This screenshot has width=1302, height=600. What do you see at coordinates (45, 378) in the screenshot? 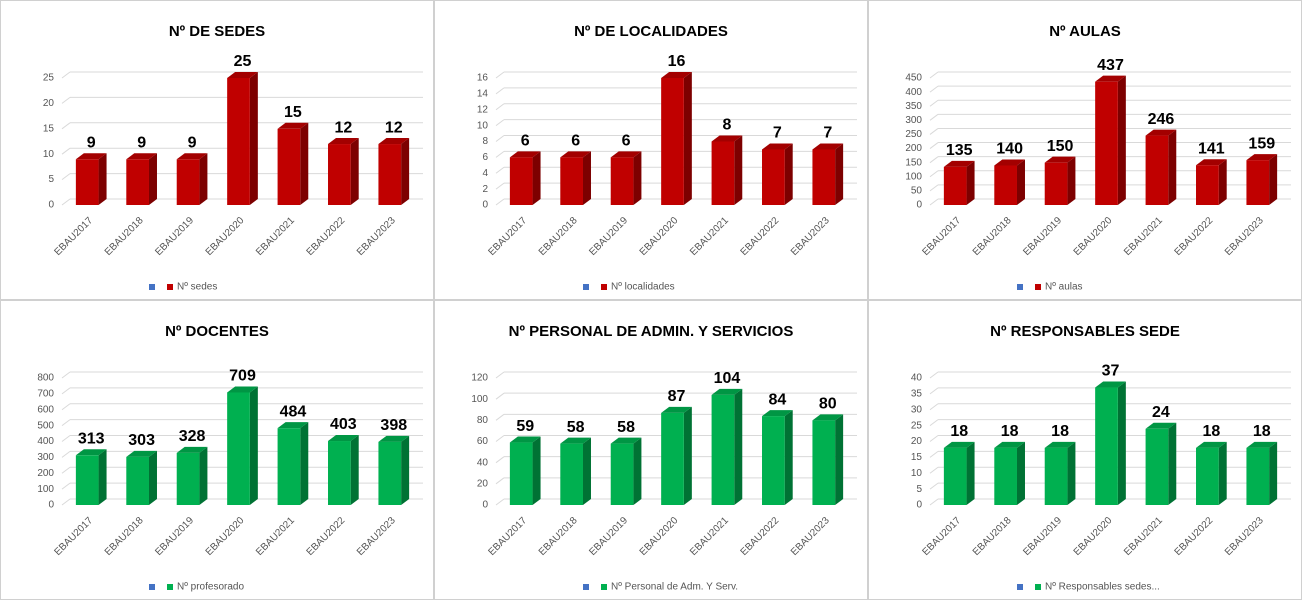
I see `y-tick-label: 800` at bounding box center [45, 378].